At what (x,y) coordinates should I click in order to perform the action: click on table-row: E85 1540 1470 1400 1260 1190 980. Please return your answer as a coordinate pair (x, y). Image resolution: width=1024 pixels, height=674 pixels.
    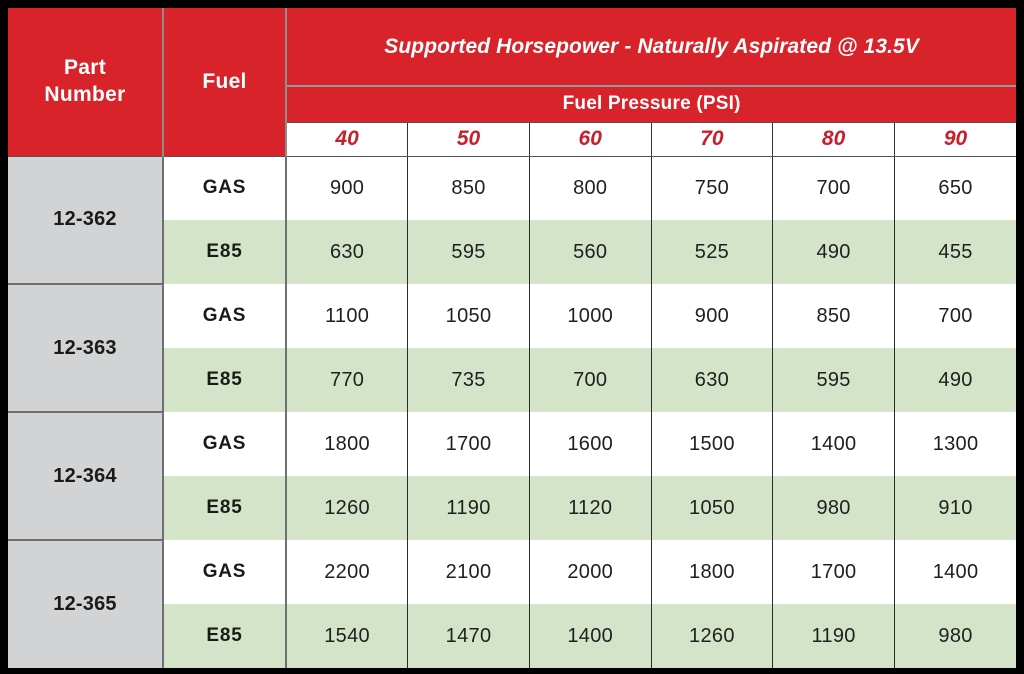
    Looking at the image, I should click on (512, 636).